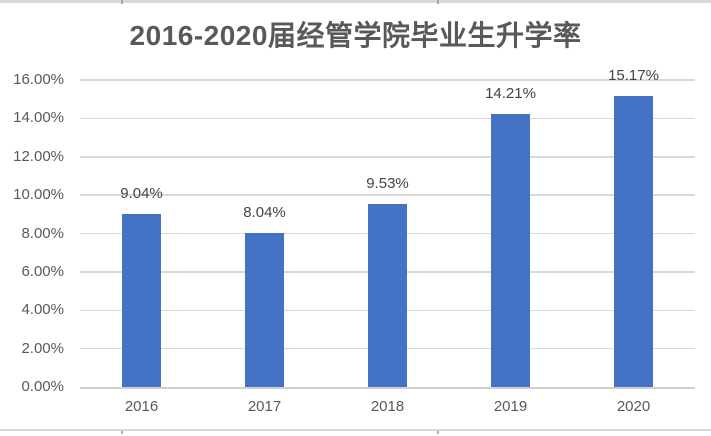  I want to click on y-axis-label: 6.00%, so click(42, 271).